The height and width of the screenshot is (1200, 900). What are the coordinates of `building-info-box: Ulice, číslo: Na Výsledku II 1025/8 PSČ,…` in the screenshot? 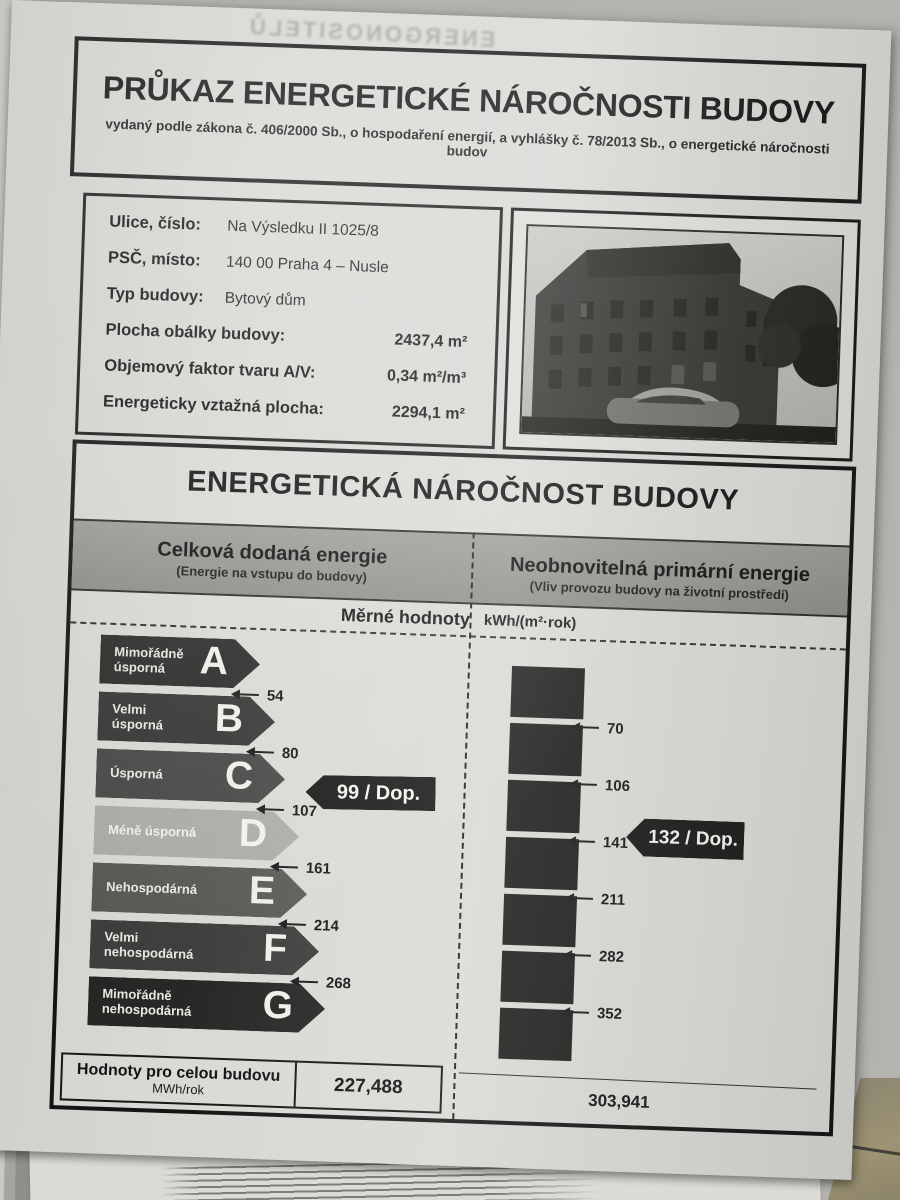 It's located at (289, 321).